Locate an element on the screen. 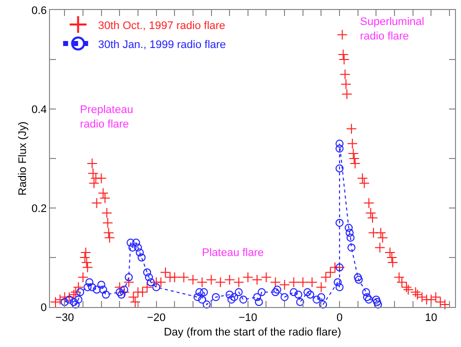 The image size is (461, 347). x-axis-title: Day (from the start of the radio flare) is located at coordinates (253, 332).